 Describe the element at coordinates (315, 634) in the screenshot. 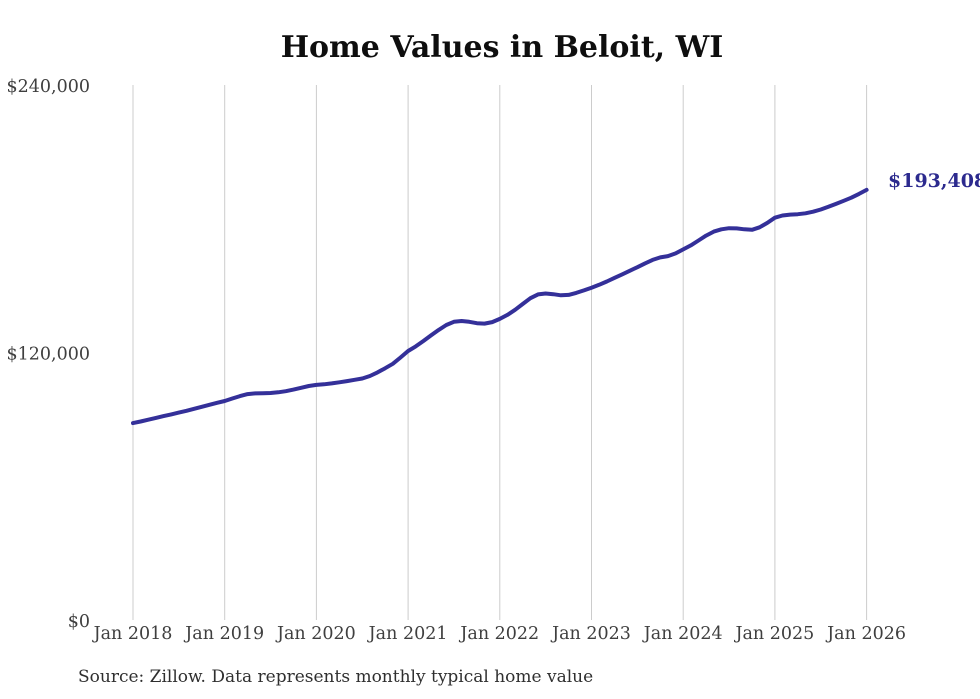

I see `x-tick-label: Jan 2020` at that location.